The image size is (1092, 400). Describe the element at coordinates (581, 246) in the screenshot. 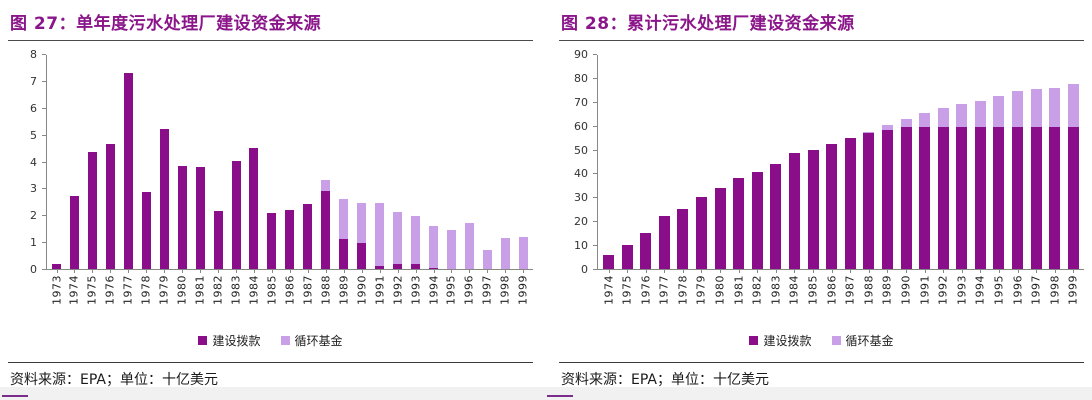

I see `y-tick-label: 10` at that location.